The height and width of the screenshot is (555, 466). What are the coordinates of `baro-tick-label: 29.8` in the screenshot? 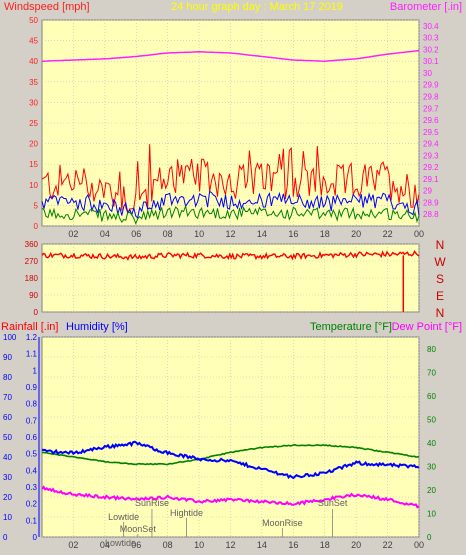 It's located at (431, 97).